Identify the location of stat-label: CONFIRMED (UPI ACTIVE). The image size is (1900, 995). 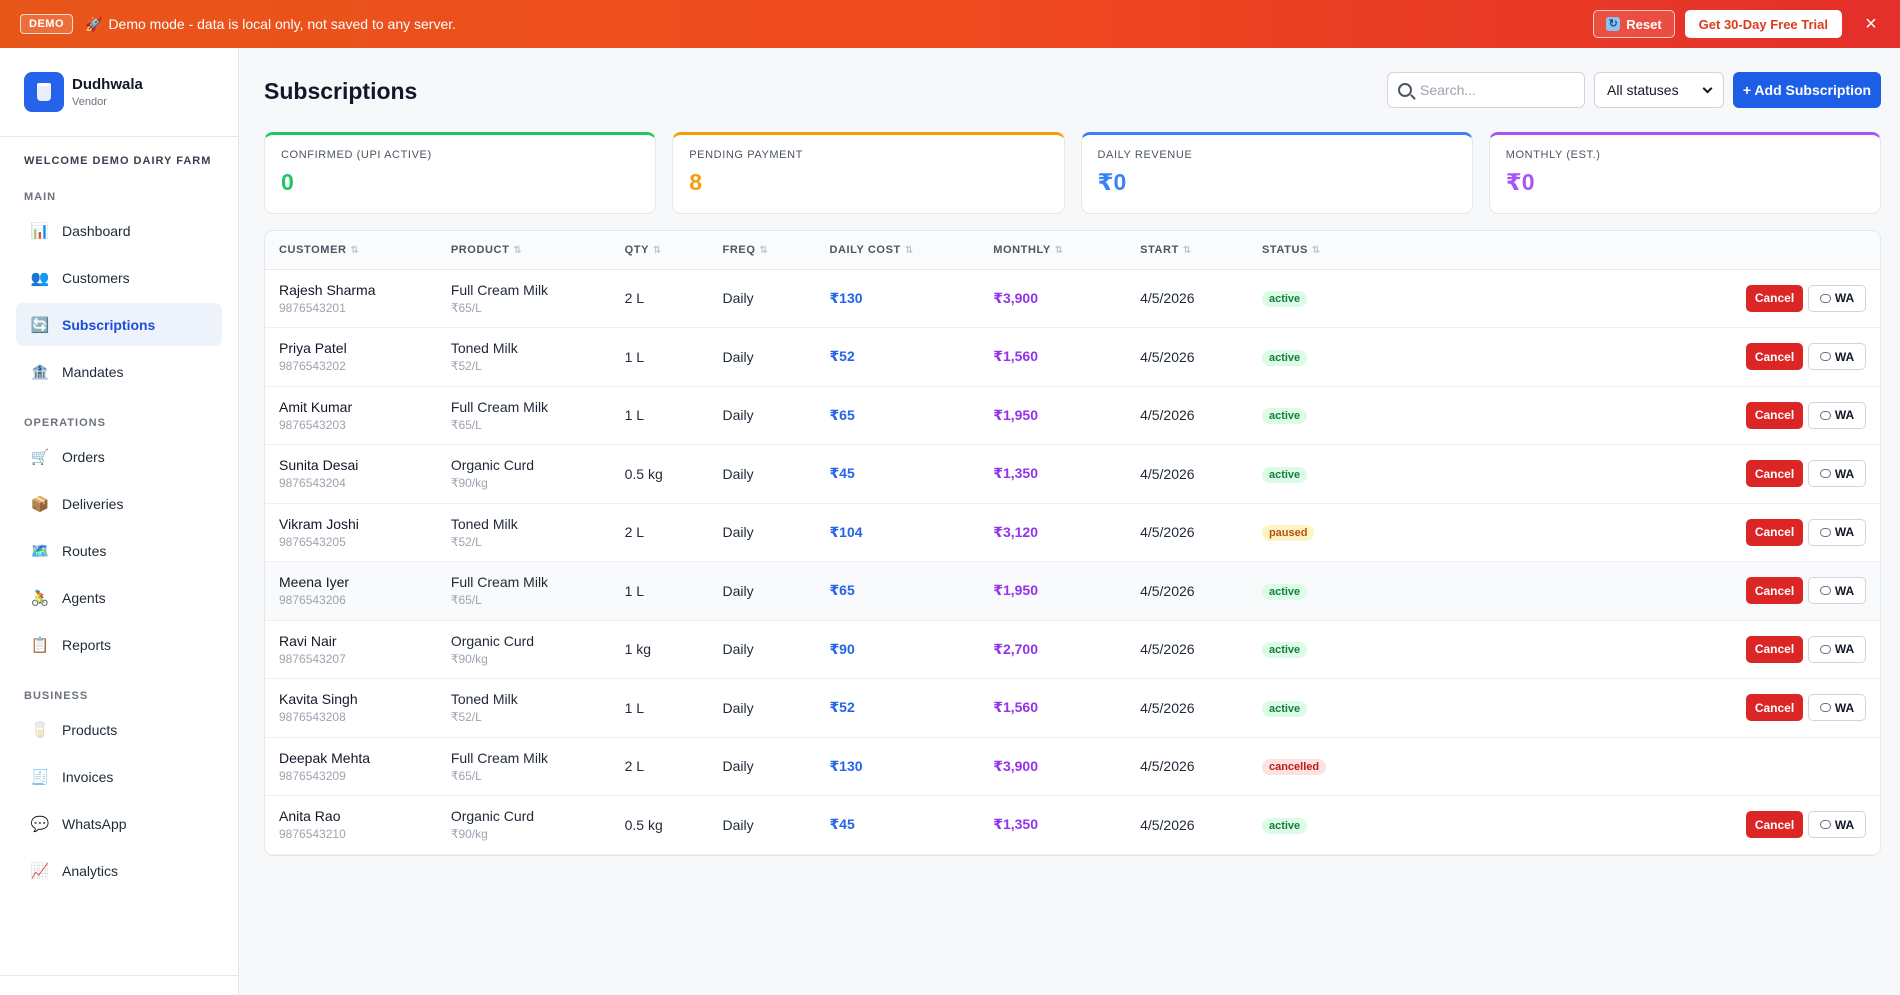
(356, 155).